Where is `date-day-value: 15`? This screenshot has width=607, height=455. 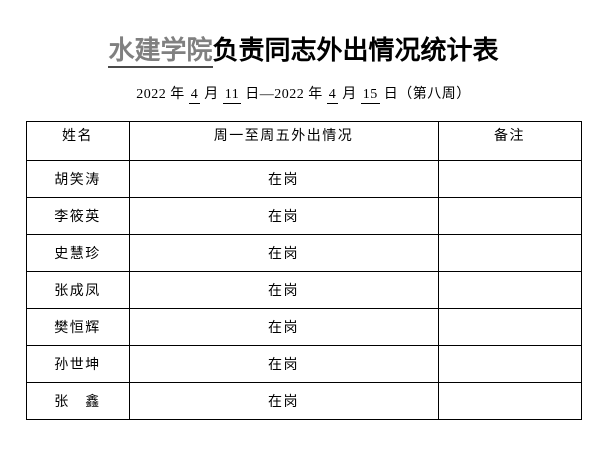 date-day-value: 15 is located at coordinates (370, 96).